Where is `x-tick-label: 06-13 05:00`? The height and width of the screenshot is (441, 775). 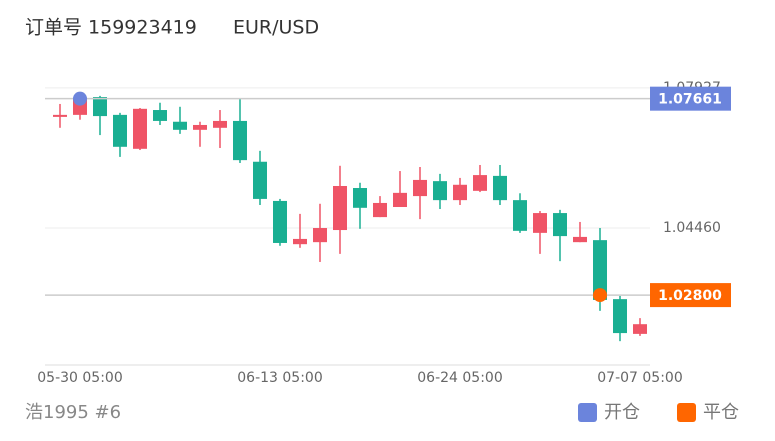
x-tick-label: 06-13 05:00 is located at coordinates (279, 378).